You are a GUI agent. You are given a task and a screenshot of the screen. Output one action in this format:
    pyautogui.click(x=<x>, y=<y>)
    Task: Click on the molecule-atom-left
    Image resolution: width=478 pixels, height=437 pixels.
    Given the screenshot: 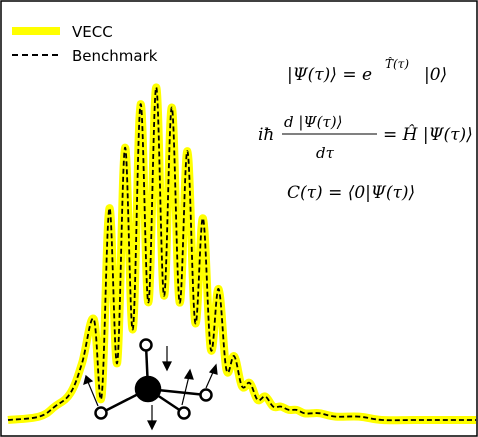 What is the action you would take?
    pyautogui.click(x=101, y=413)
    